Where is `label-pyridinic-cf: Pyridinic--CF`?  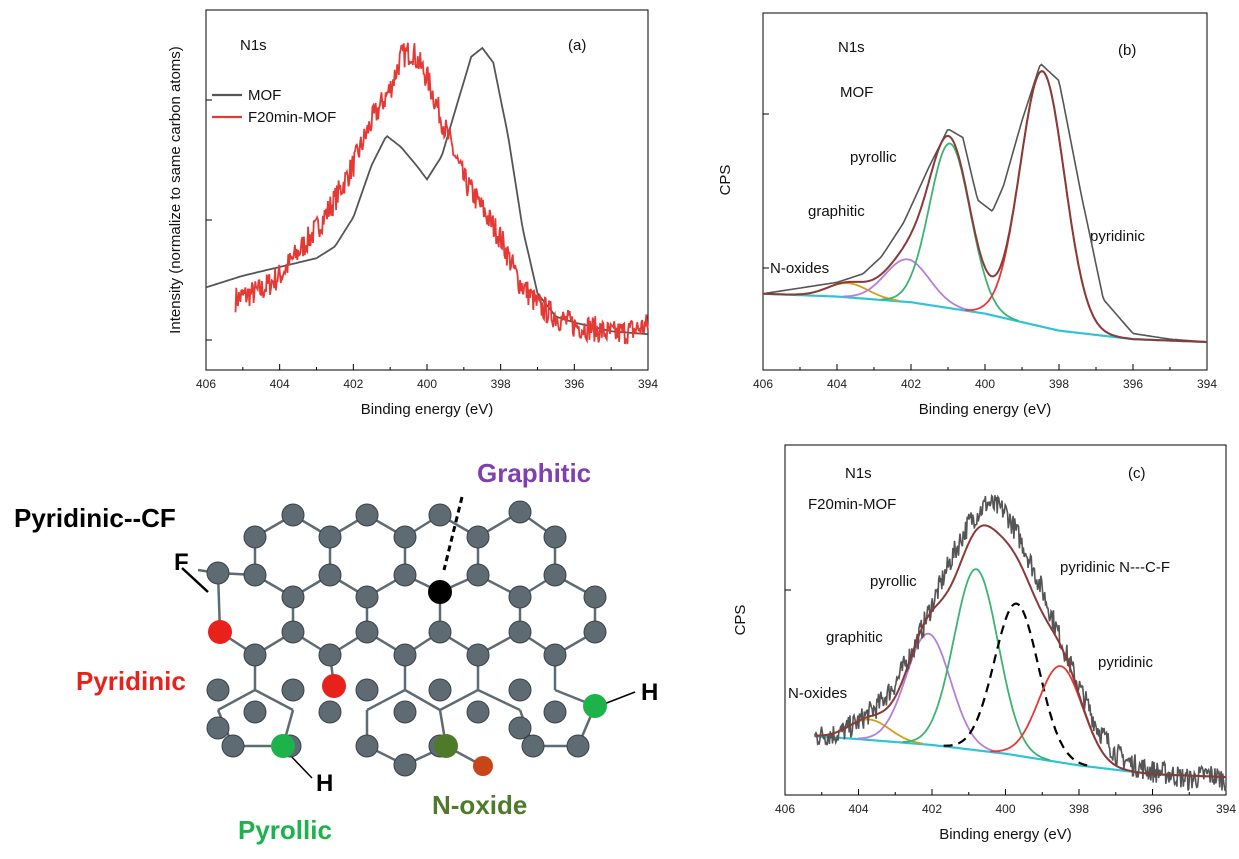 label-pyridinic-cf: Pyridinic--CF is located at coordinates (95, 518).